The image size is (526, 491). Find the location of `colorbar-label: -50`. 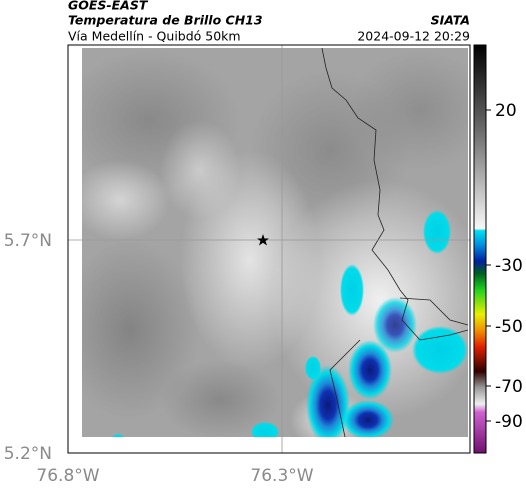

colorbar-label: -50 is located at coordinates (509, 327).